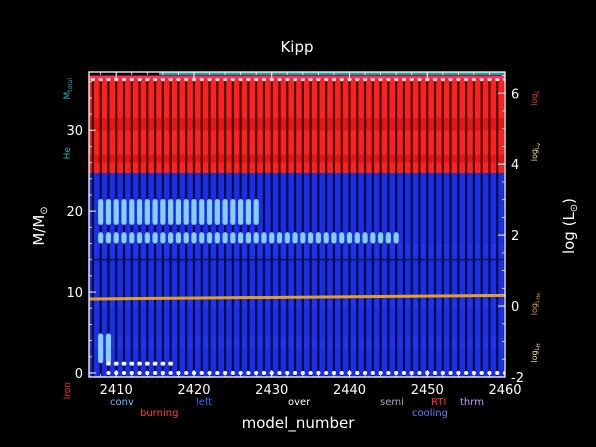 This screenshot has height=447, width=596. Describe the element at coordinates (271, 390) in the screenshot. I see `x-tick-label-2430: 2430` at that location.